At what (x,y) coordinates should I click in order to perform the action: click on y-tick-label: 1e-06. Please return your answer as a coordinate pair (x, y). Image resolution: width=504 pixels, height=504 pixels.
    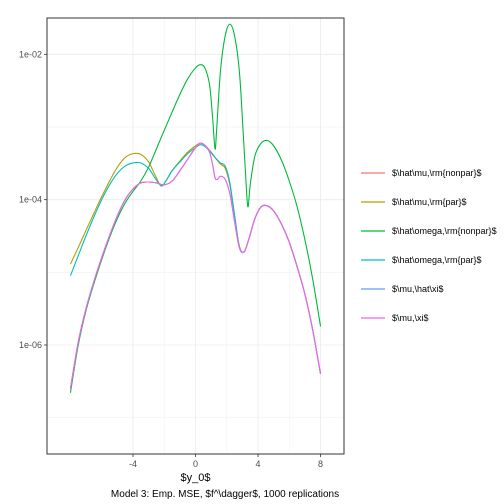
    Looking at the image, I should click on (30, 345).